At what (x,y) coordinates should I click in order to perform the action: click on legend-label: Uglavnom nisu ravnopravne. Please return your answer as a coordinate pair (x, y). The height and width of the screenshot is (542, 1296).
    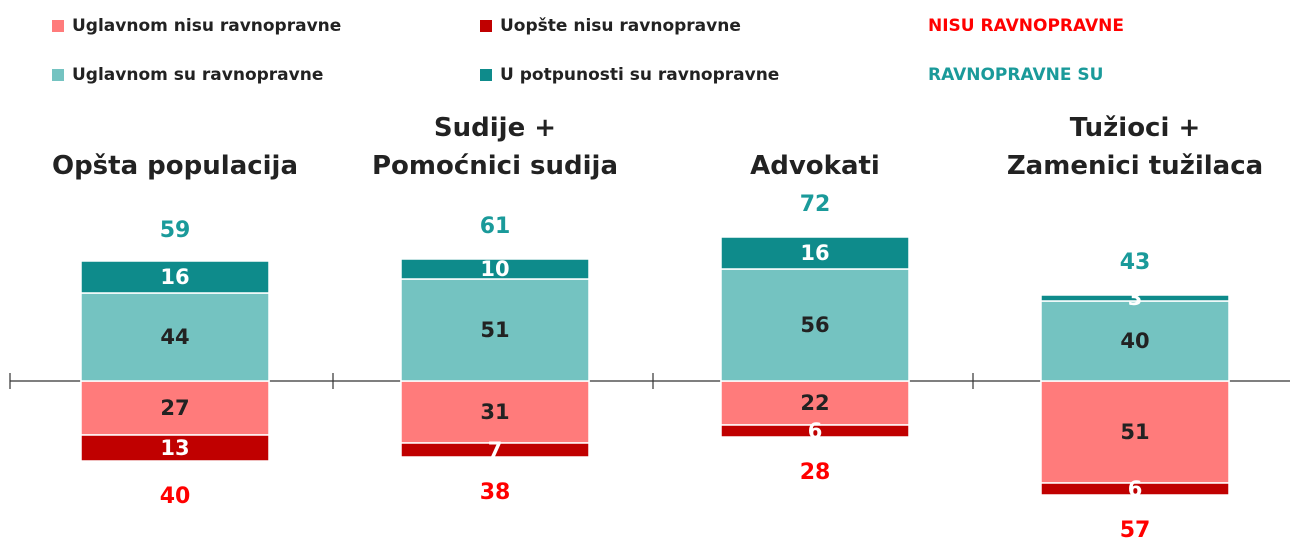
    Looking at the image, I should click on (206, 26).